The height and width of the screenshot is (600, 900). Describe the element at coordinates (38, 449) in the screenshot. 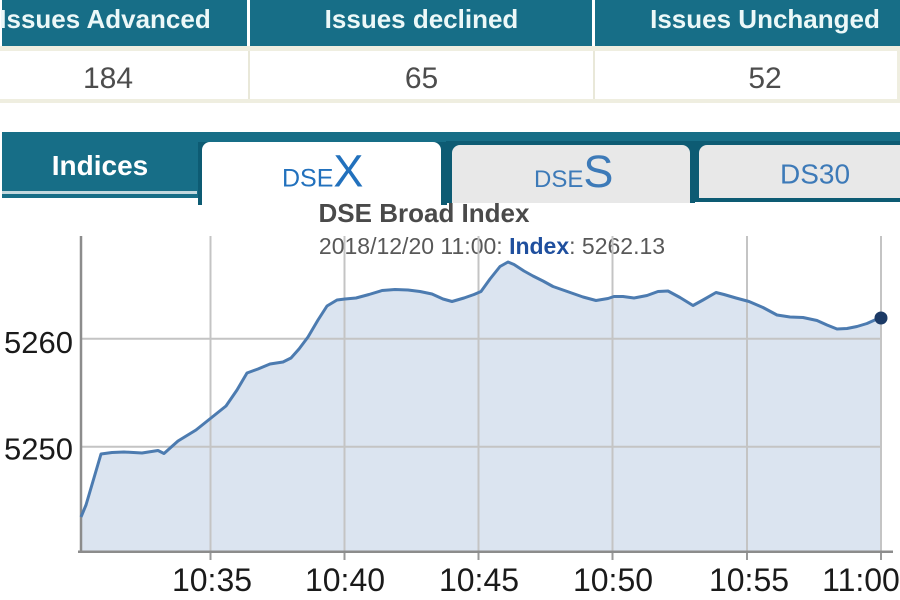

I see `svg-text: 5250` at that location.